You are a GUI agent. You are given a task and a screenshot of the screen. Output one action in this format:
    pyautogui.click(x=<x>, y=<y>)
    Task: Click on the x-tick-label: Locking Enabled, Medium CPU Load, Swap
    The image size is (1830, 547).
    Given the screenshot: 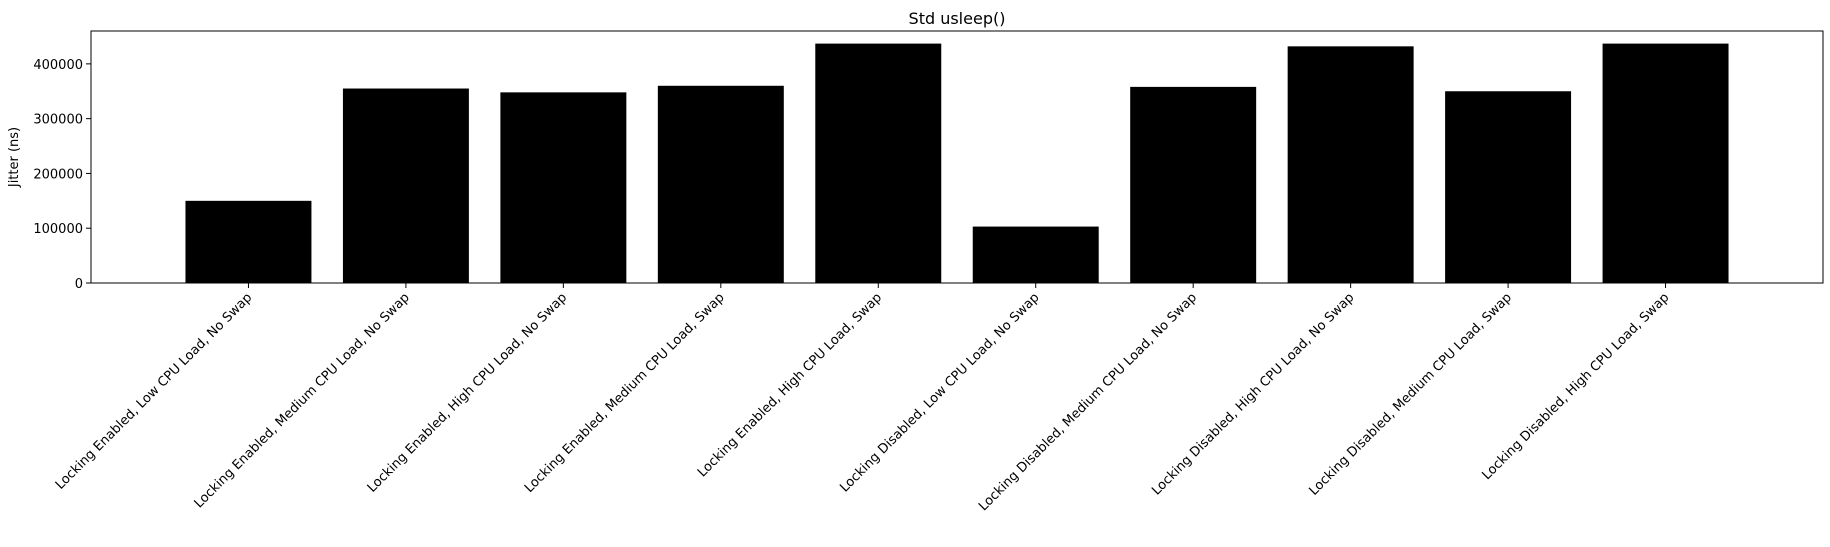 What is the action you would take?
    pyautogui.click(x=625, y=393)
    